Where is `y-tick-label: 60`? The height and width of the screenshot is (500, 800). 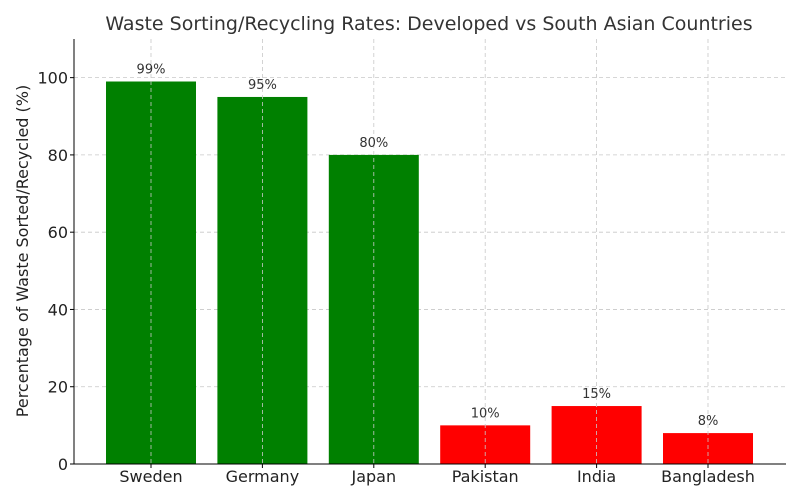
y-tick-label: 60 is located at coordinates (58, 232).